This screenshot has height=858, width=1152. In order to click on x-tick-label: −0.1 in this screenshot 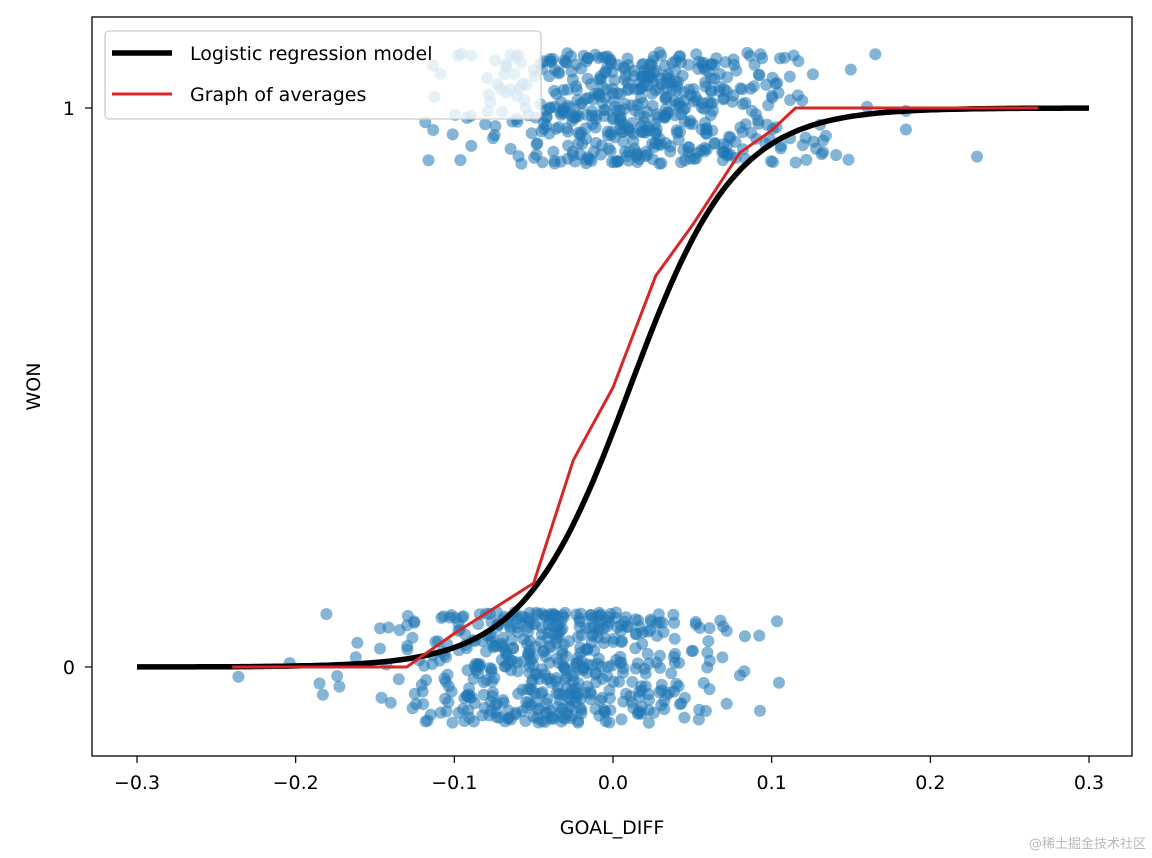, I will do `click(454, 783)`.